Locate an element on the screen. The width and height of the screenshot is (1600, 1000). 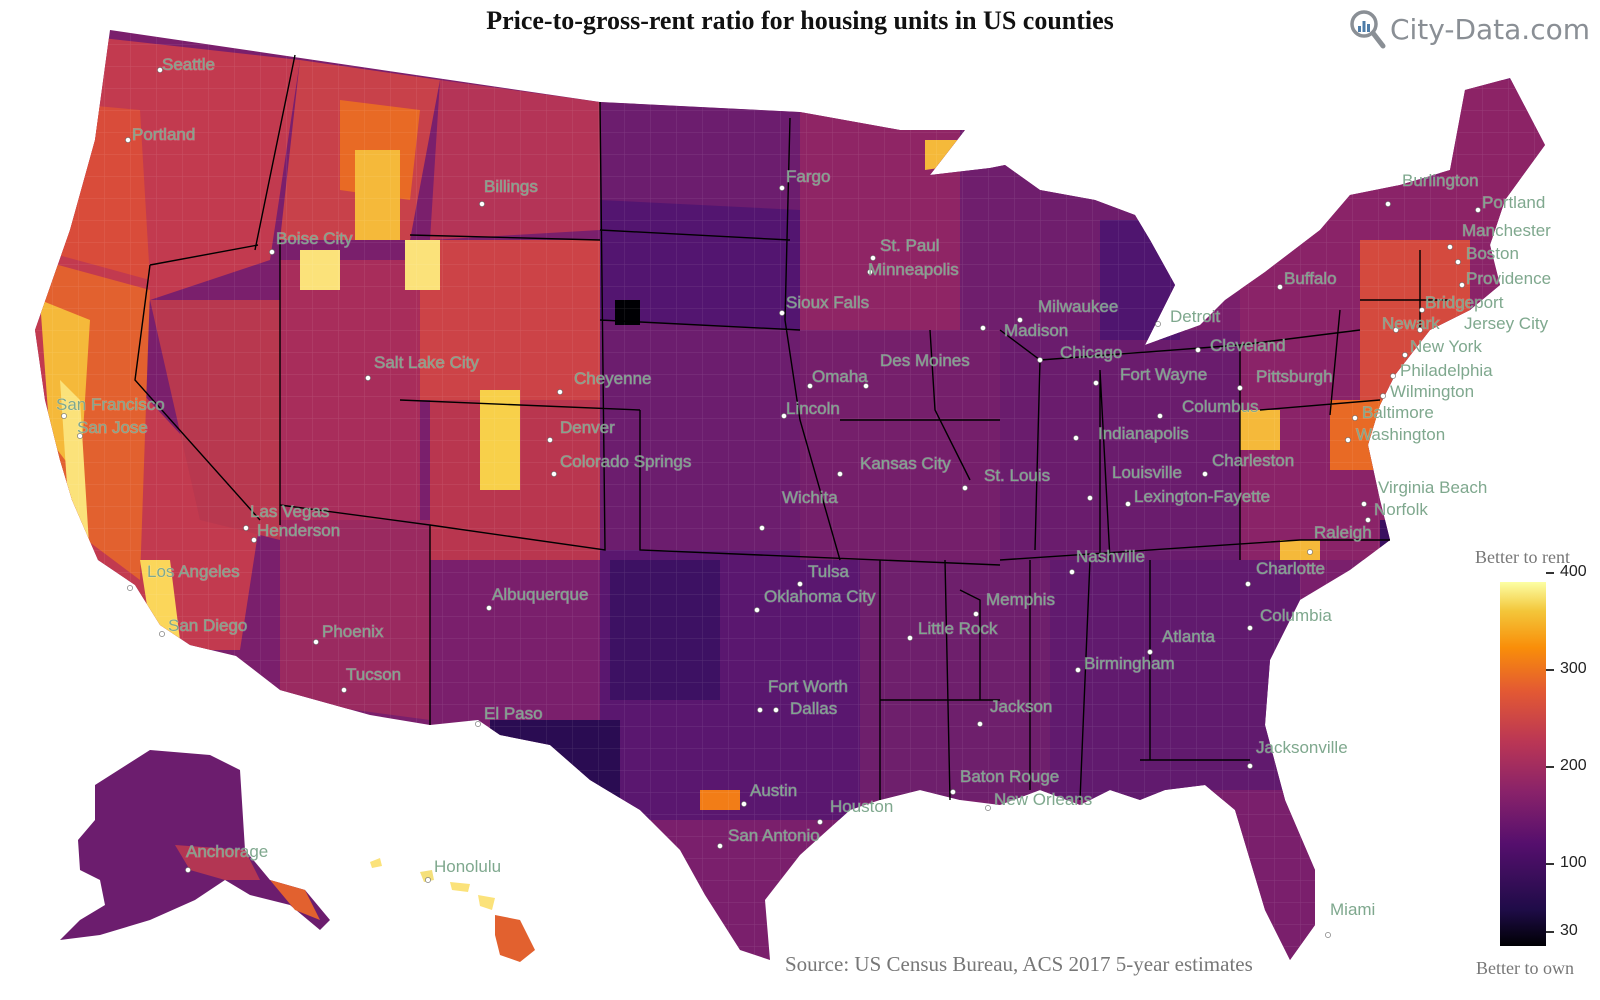
city-label: St. Louis is located at coordinates (1017, 475).